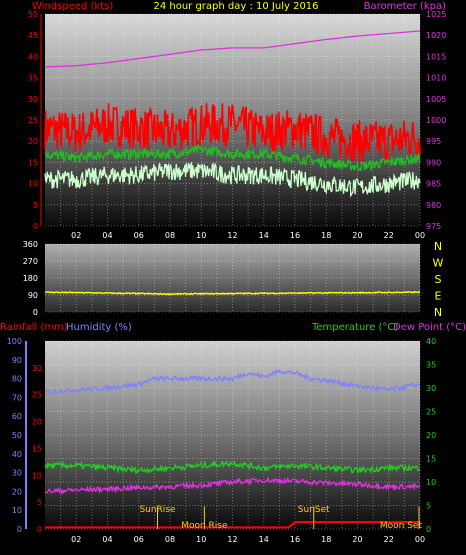 This screenshot has height=555, width=466. I want to click on direction-ticks: 0 90 180 270 360, so click(30, 278).